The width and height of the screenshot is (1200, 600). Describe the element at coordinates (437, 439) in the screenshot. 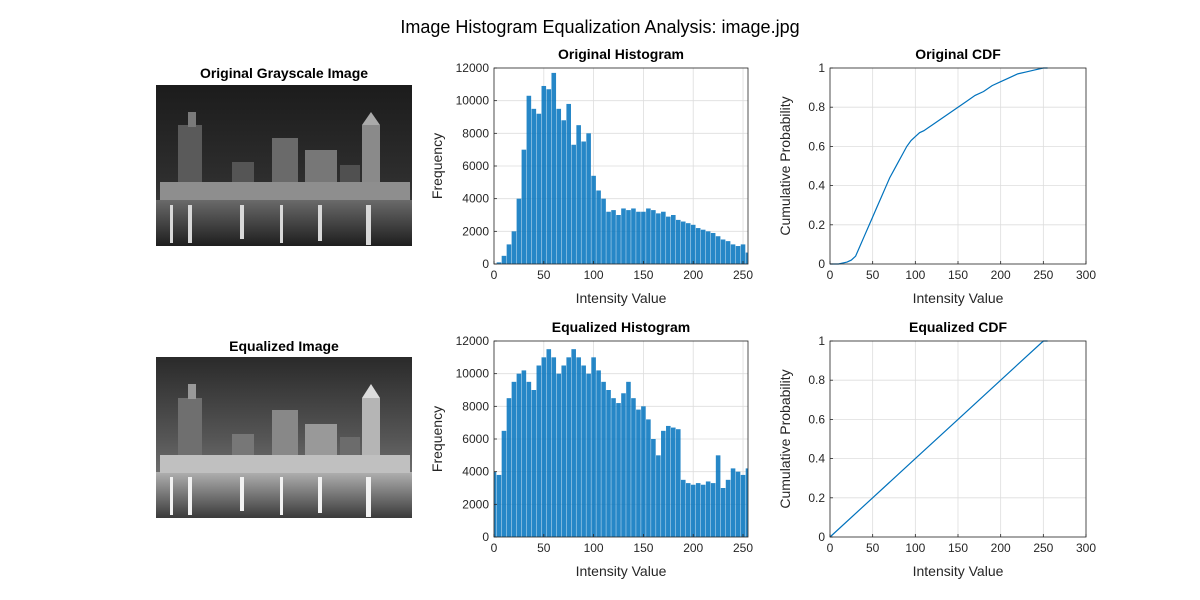

I see `y-axis-label: Frequency` at that location.